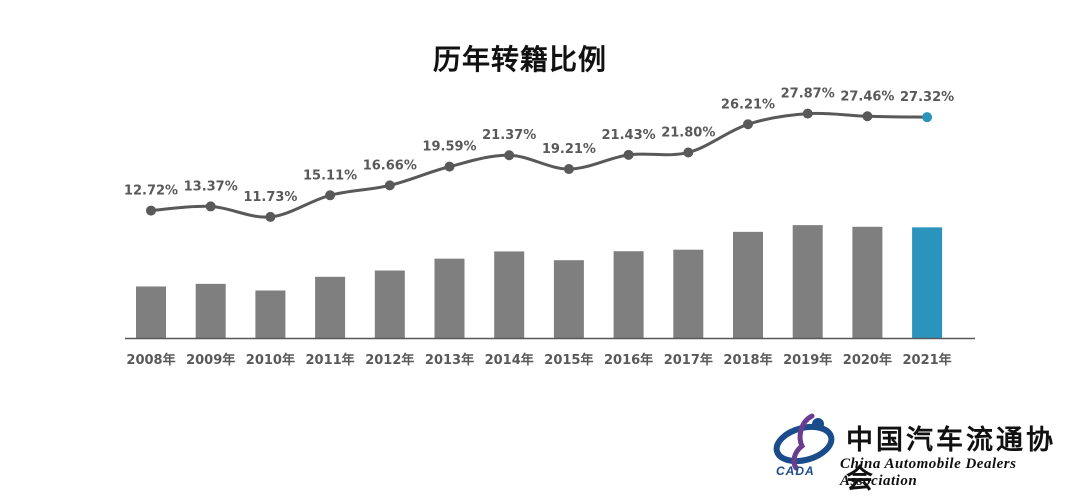 The height and width of the screenshot is (496, 1080). What do you see at coordinates (150, 360) in the screenshot?
I see `x-tick-label: 2008年` at bounding box center [150, 360].